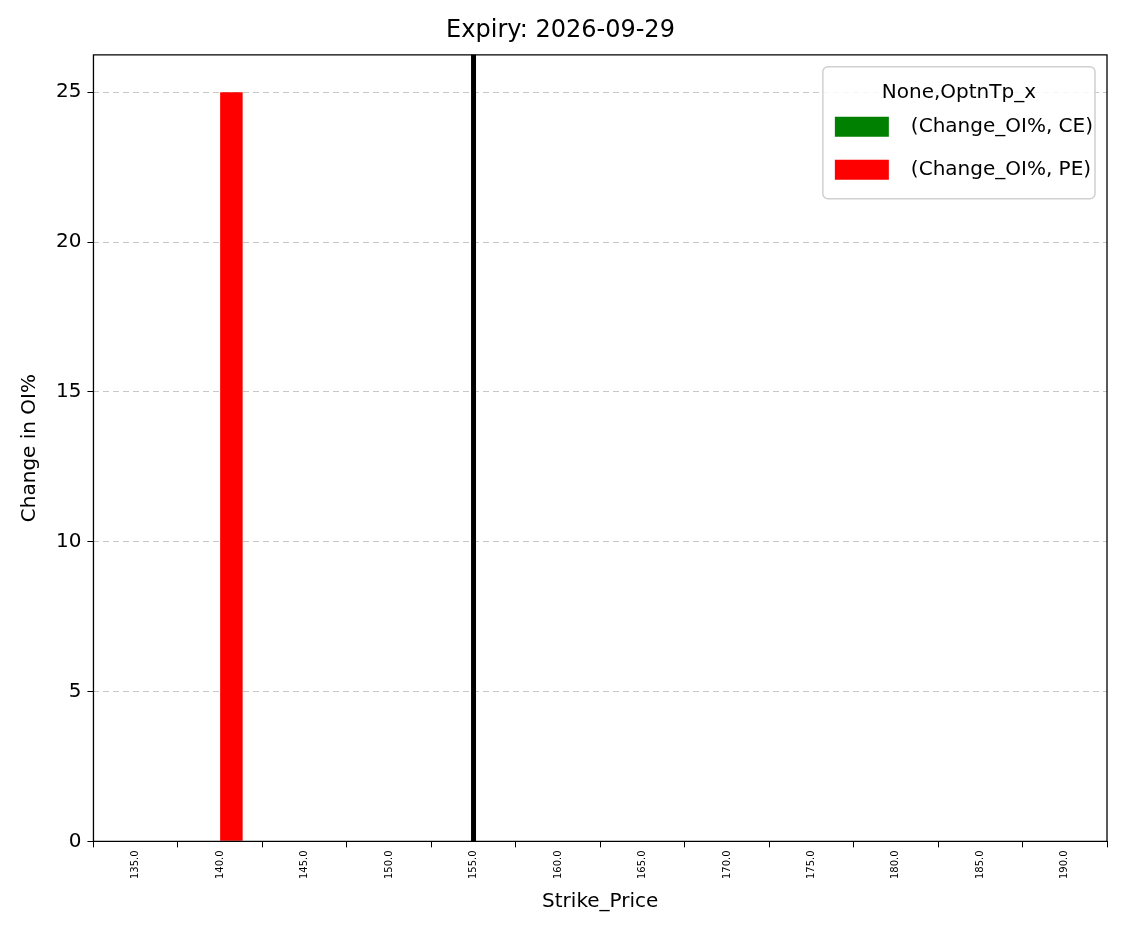  Describe the element at coordinates (557, 865) in the screenshot. I see `x-tick-label: 160.0` at that location.